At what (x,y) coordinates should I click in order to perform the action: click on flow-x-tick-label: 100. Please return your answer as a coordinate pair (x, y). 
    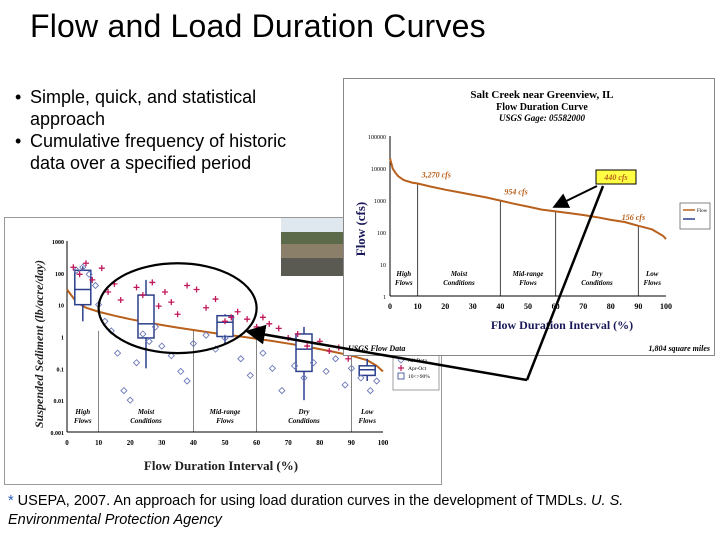
    Looking at the image, I should click on (666, 306).